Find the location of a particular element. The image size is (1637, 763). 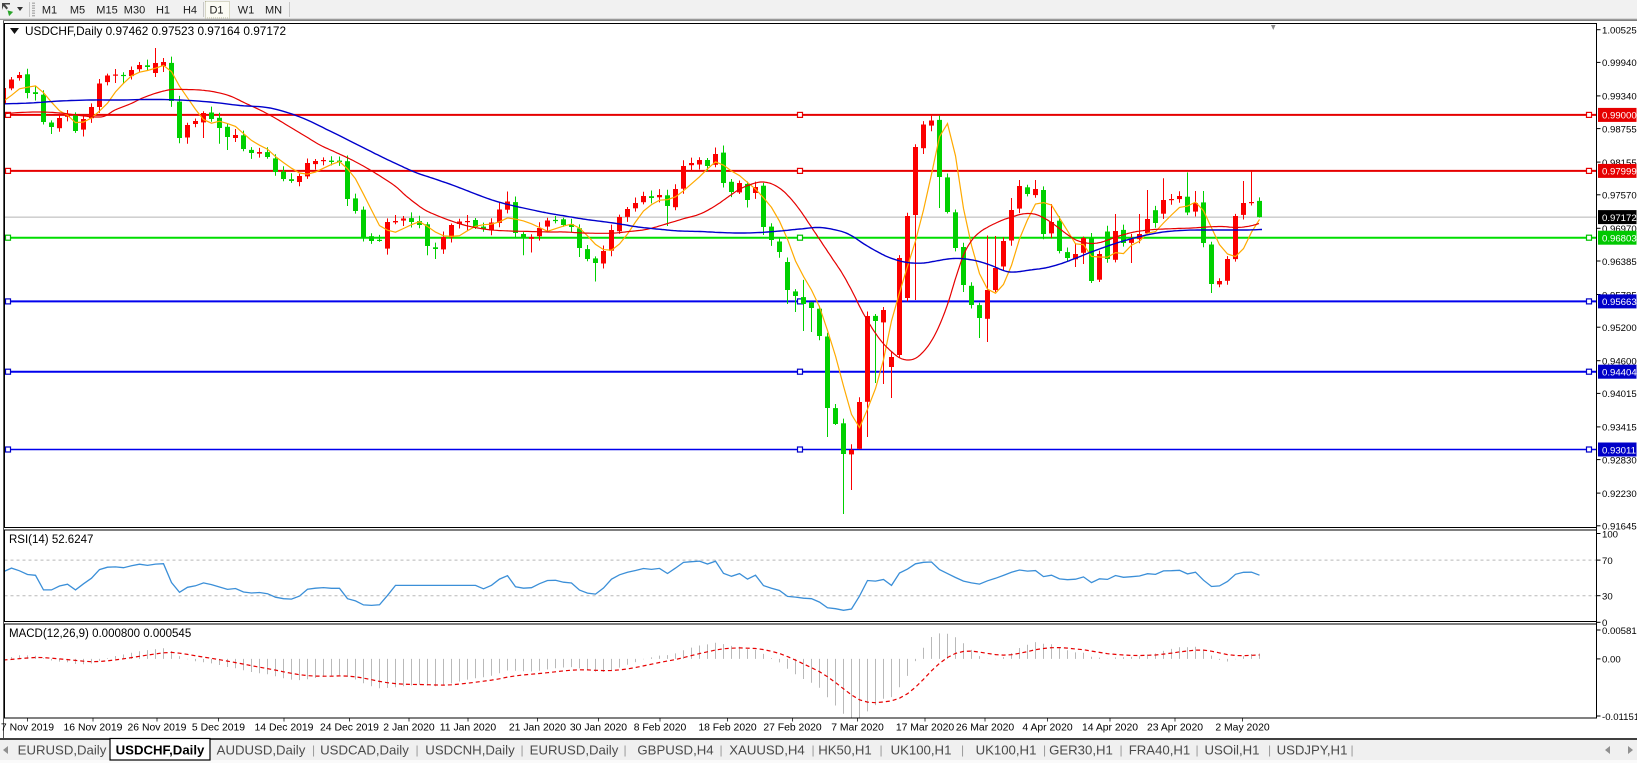

svg-text: GBPUSD,H4 is located at coordinates (675, 750).